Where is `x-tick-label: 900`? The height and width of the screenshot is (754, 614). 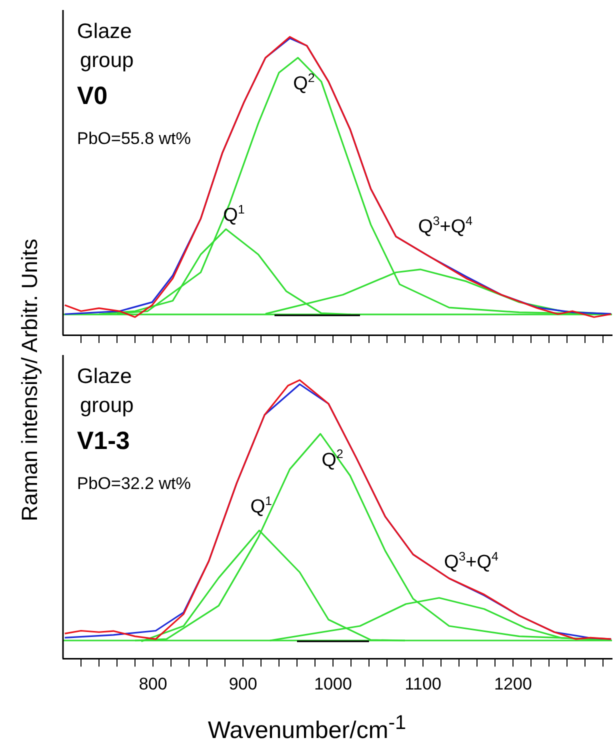 x-tick-label: 900 is located at coordinates (243, 684).